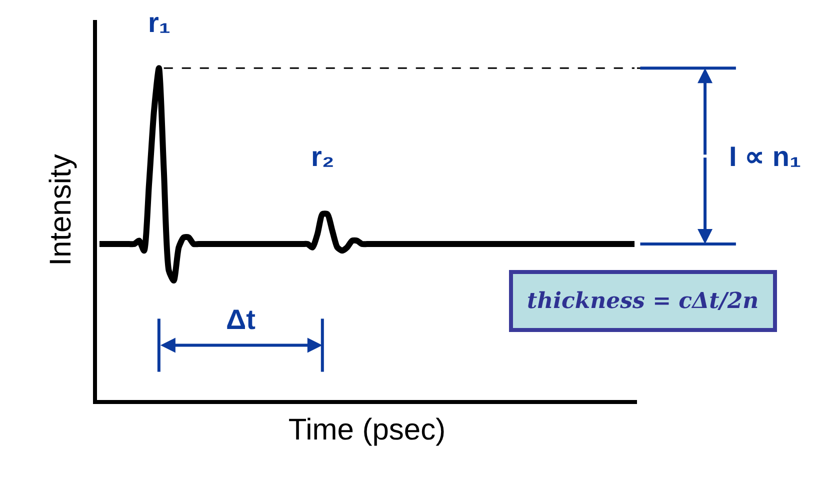 This screenshot has height=483, width=839. Describe the element at coordinates (241, 319) in the screenshot. I see `annotation: Δt` at that location.